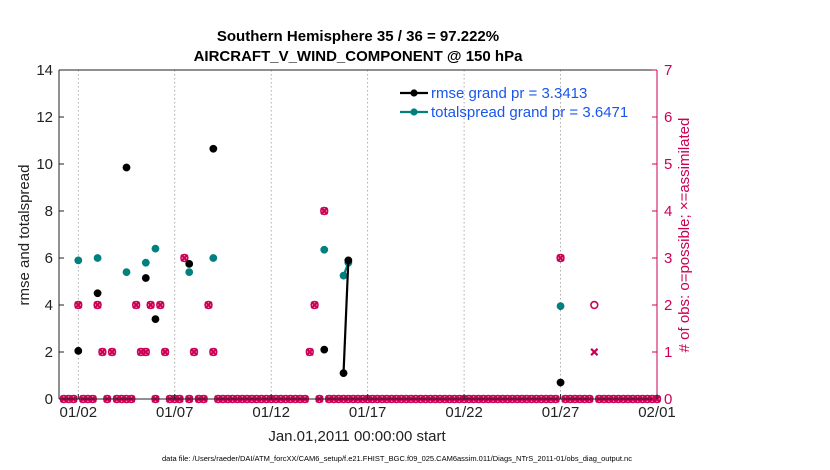 This screenshot has height=470, width=830. What do you see at coordinates (529, 112) in the screenshot?
I see `legend-label-totalspread: totalspread grand pr = 3.6471` at bounding box center [529, 112].